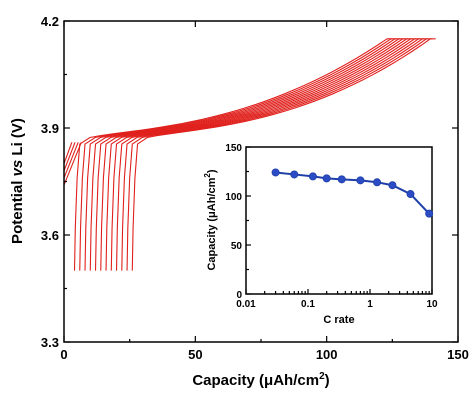  I want to click on main-y-tick-label: 3.6, so click(50, 235).